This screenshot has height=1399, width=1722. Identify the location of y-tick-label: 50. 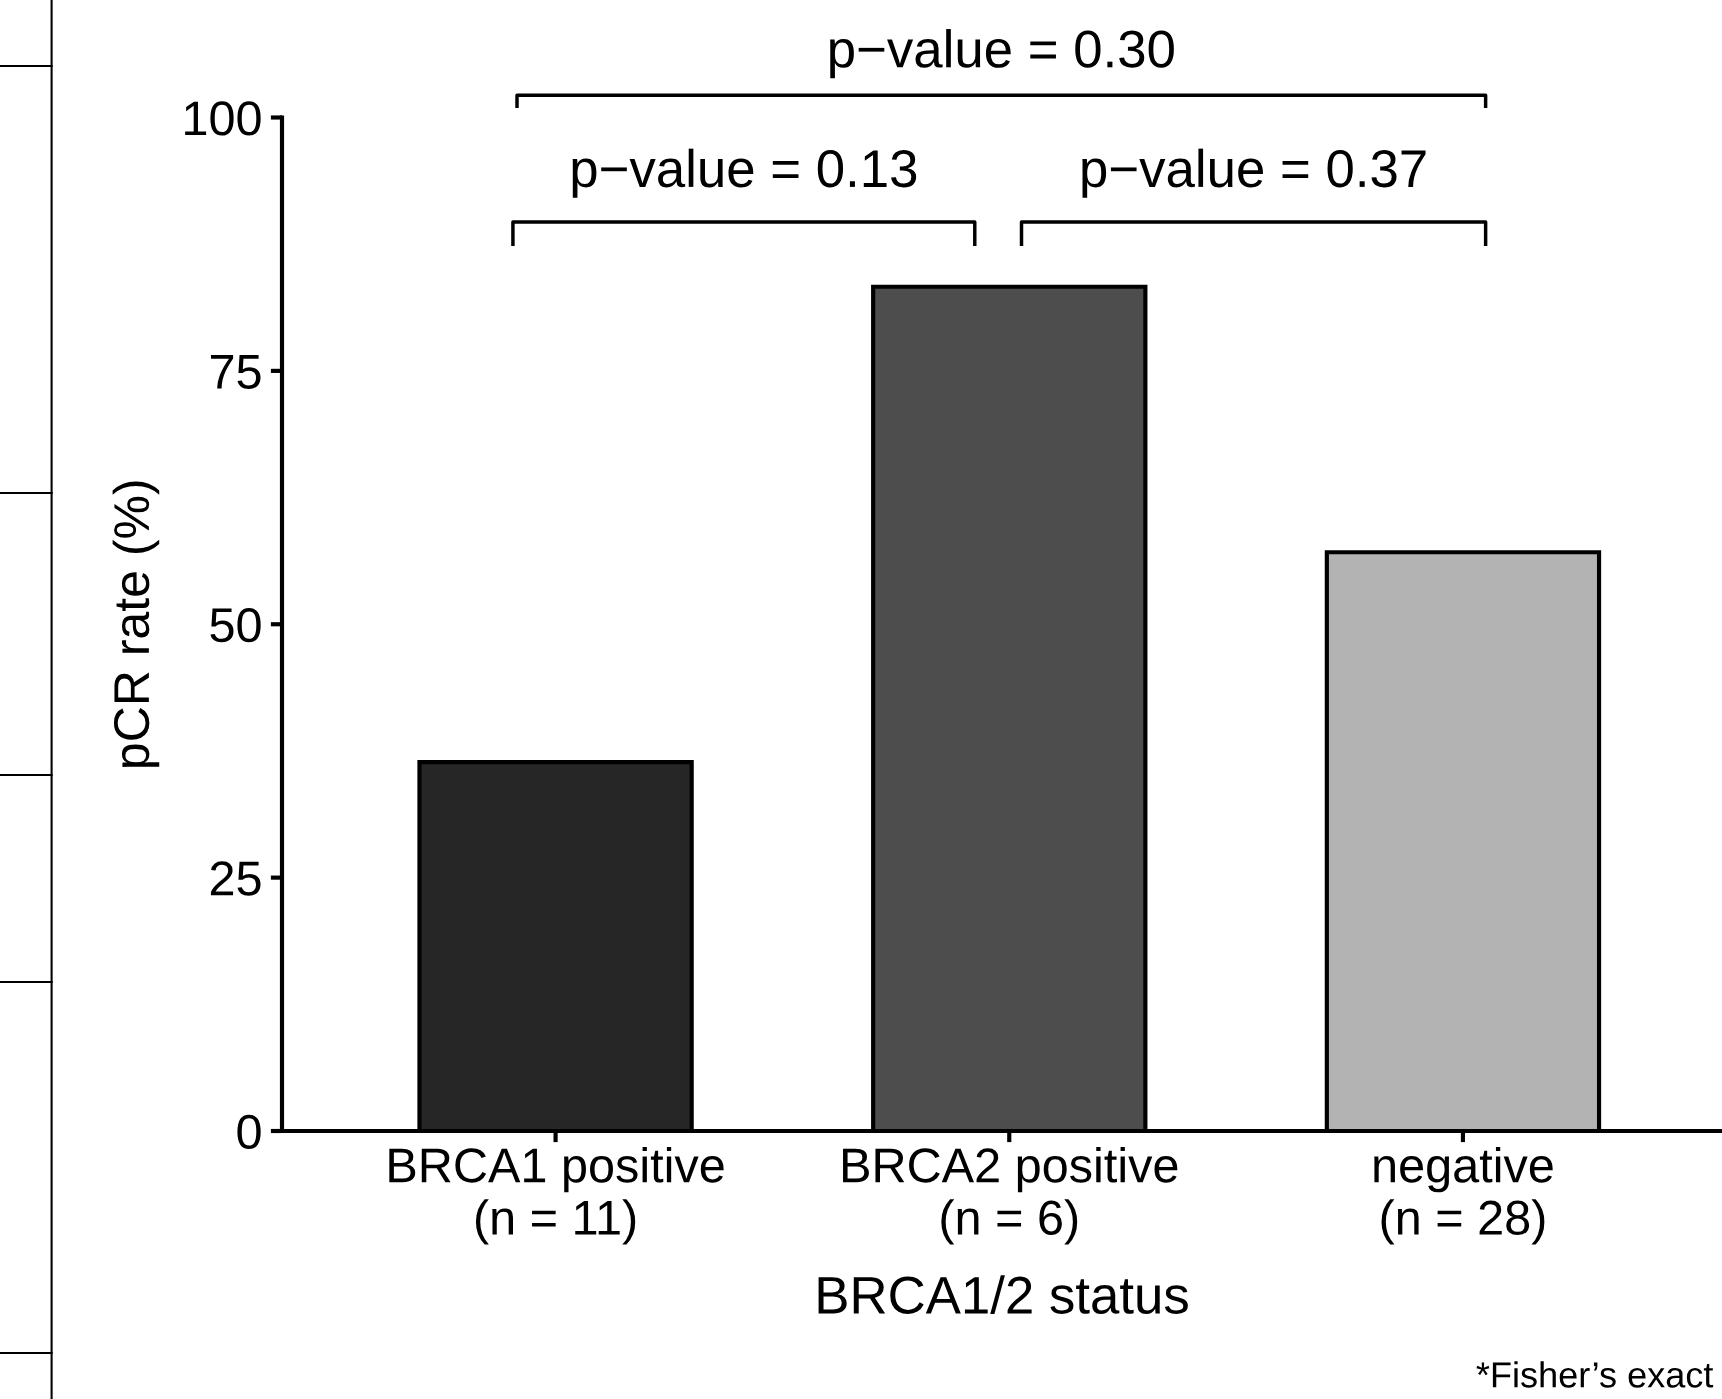
(235, 625).